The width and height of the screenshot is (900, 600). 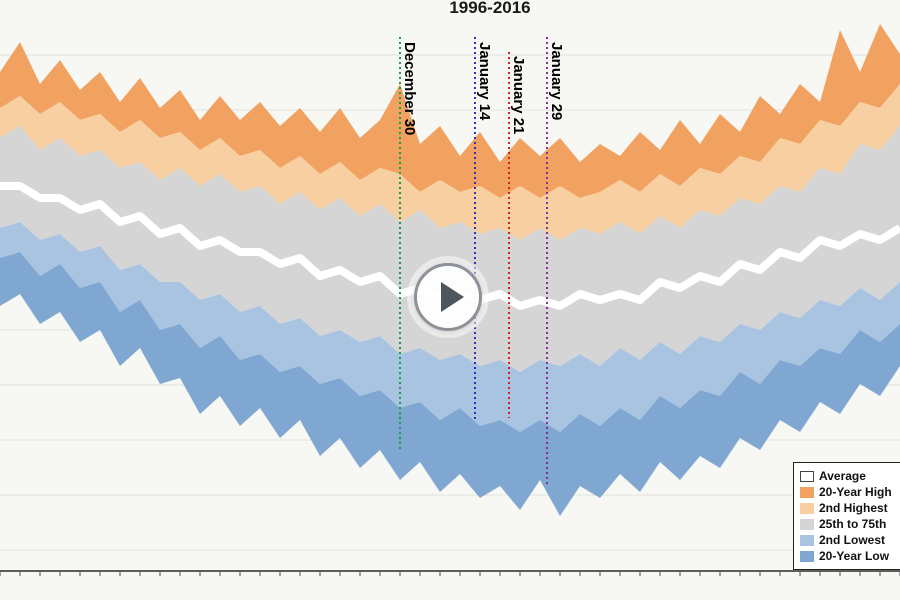 I want to click on legend-item: 2nd Lowest, so click(x=850, y=540).